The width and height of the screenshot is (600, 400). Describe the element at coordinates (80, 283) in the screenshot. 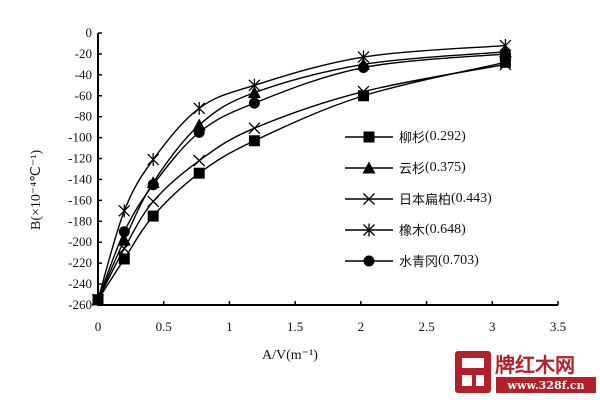

I see `y-tick-label: -240` at that location.